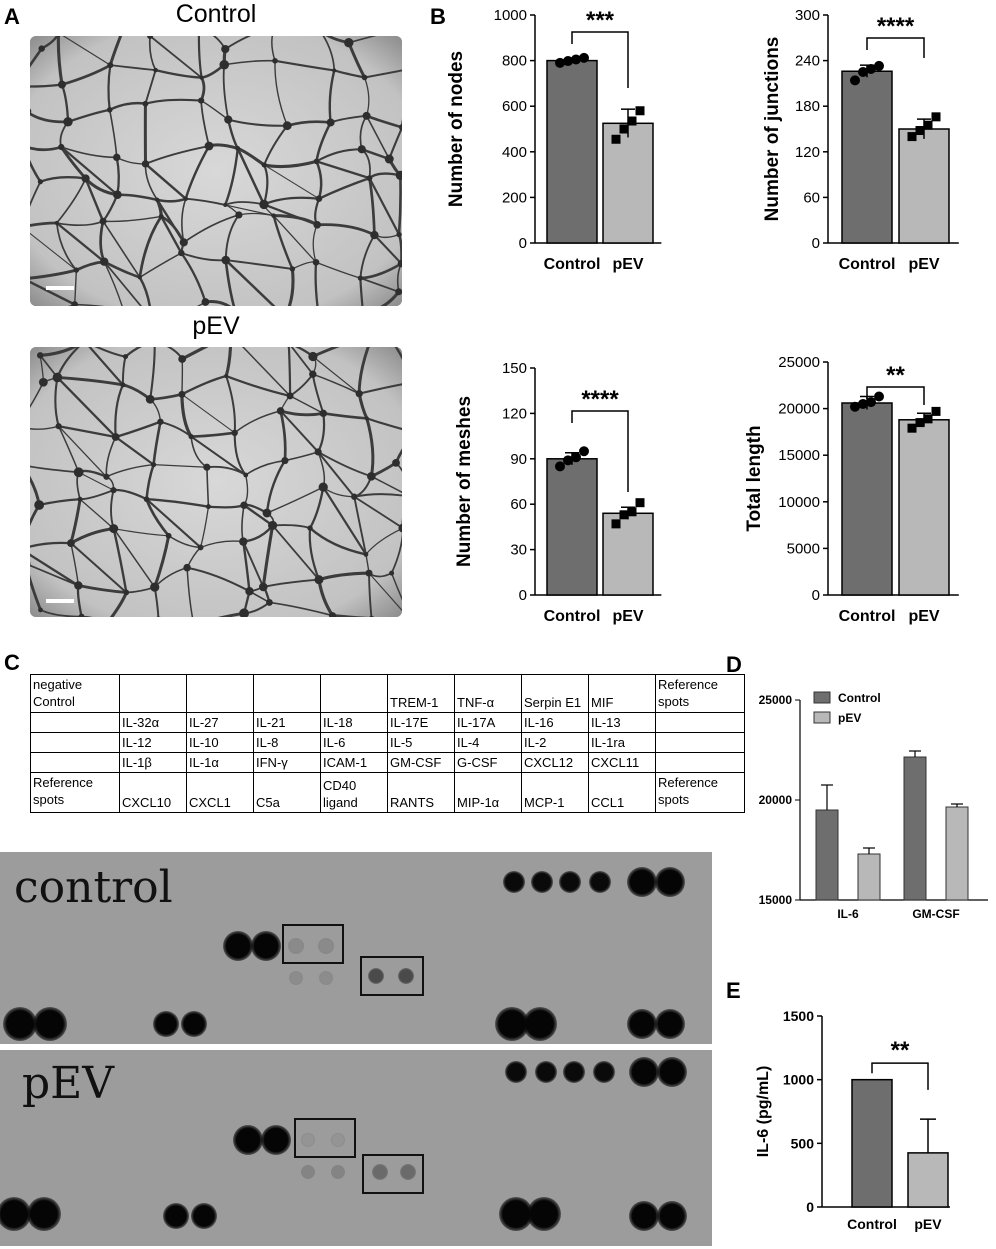  I want to click on y-tick-label: 600, so click(514, 106).